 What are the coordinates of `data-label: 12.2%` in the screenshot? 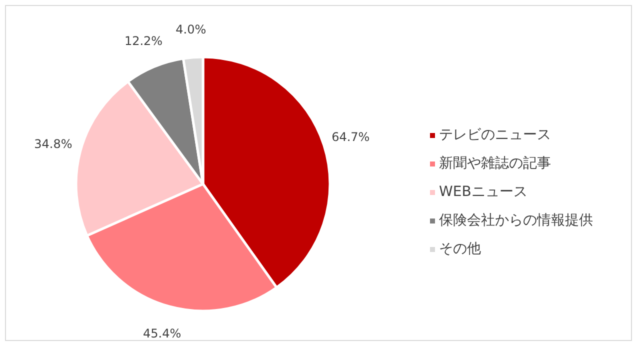 It's located at (143, 41).